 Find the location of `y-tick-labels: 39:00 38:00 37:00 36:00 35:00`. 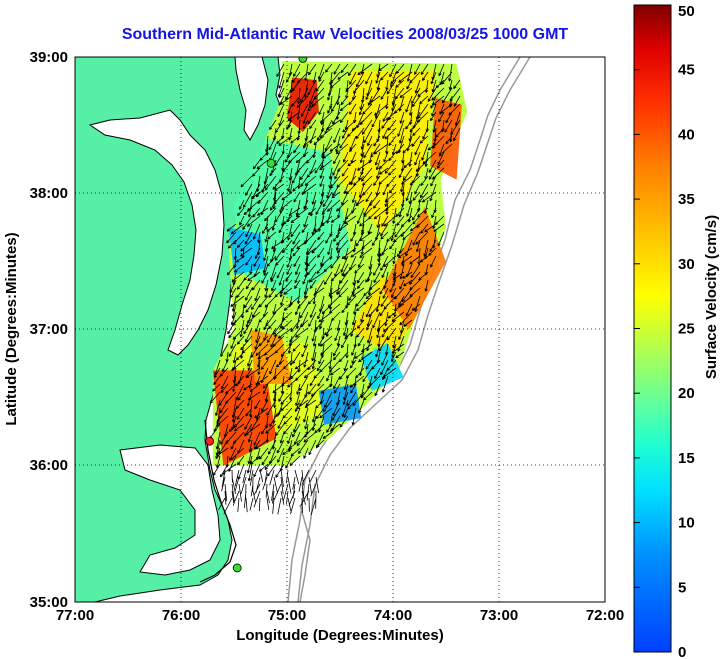

y-tick-labels: 39:00 38:00 37:00 36:00 35:00 is located at coordinates (49, 330).